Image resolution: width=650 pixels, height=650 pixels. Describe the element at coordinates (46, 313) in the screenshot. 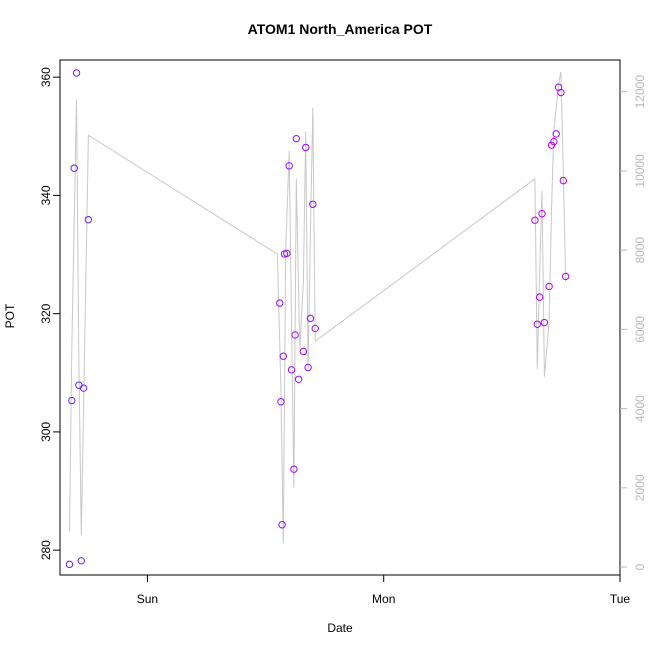

I see `y-tick-label-320: 320` at that location.